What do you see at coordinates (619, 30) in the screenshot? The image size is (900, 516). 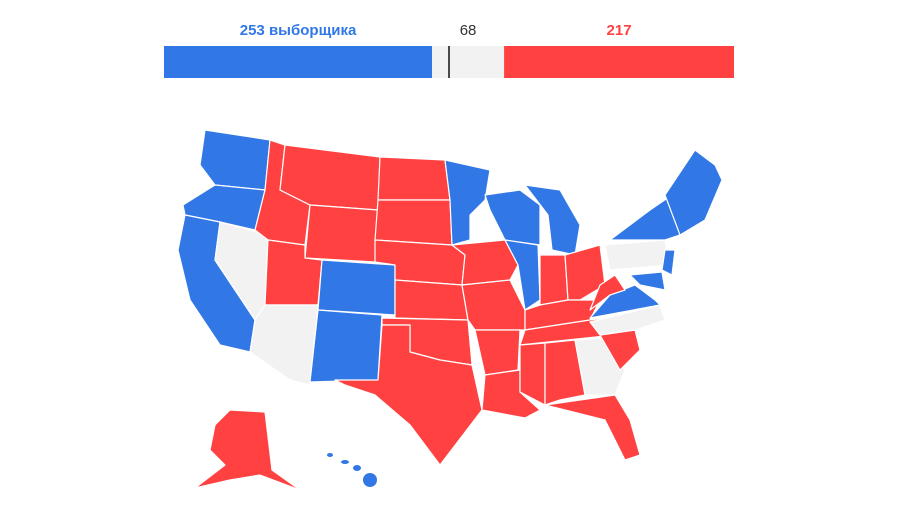 I see `segment-label: 217` at bounding box center [619, 30].